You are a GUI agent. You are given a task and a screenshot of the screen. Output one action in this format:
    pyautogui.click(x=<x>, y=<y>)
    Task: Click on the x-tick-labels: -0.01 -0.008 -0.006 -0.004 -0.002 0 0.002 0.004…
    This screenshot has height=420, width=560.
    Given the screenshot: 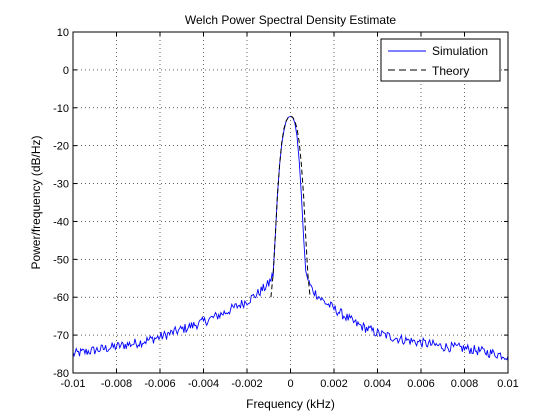 What is the action you would take?
    pyautogui.click(x=289, y=384)
    